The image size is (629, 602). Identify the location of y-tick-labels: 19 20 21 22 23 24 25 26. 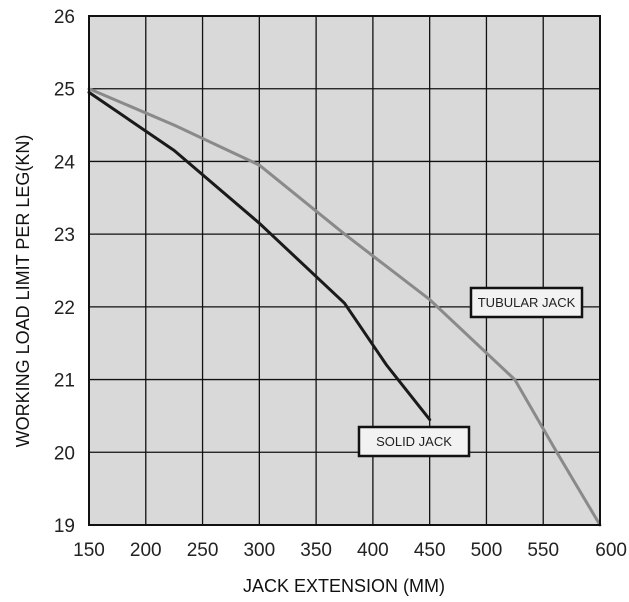
(65, 272).